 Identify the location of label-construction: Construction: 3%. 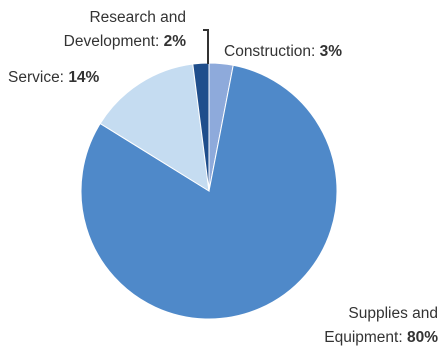
(283, 52).